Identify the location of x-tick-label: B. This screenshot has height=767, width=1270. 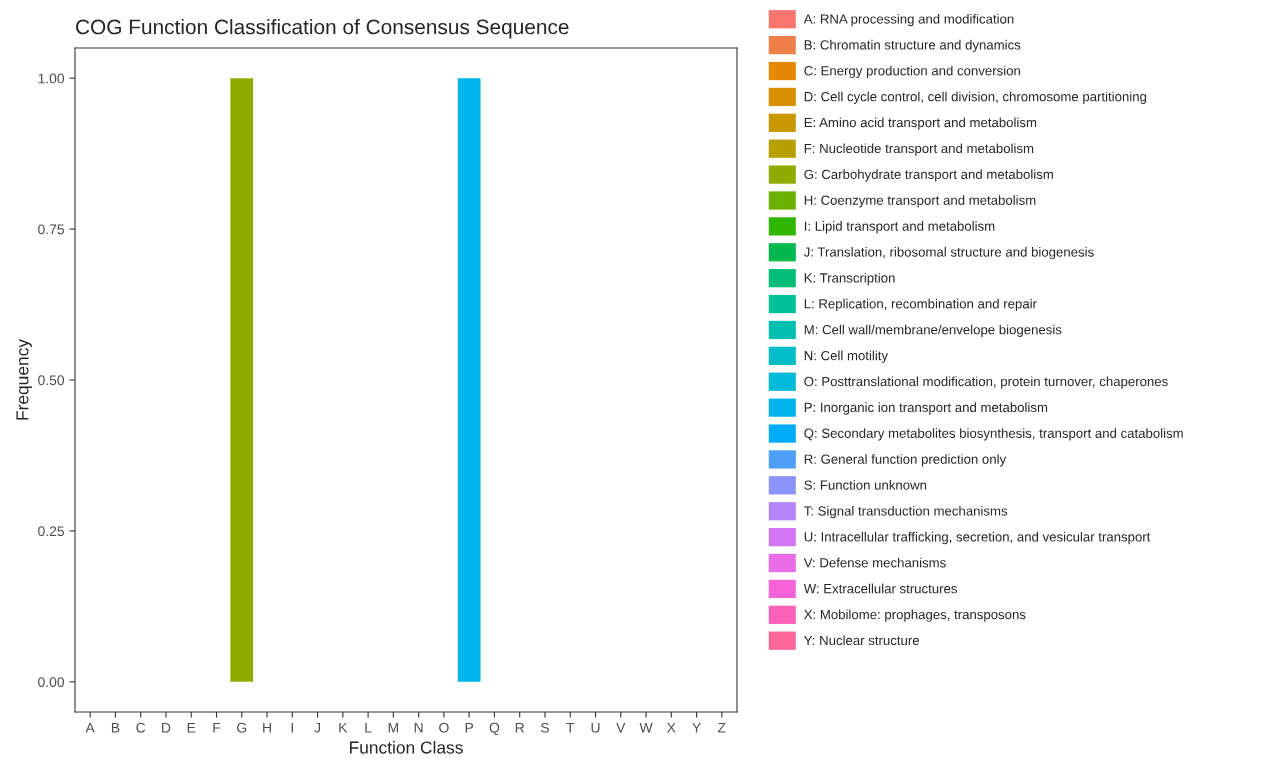
(115, 727).